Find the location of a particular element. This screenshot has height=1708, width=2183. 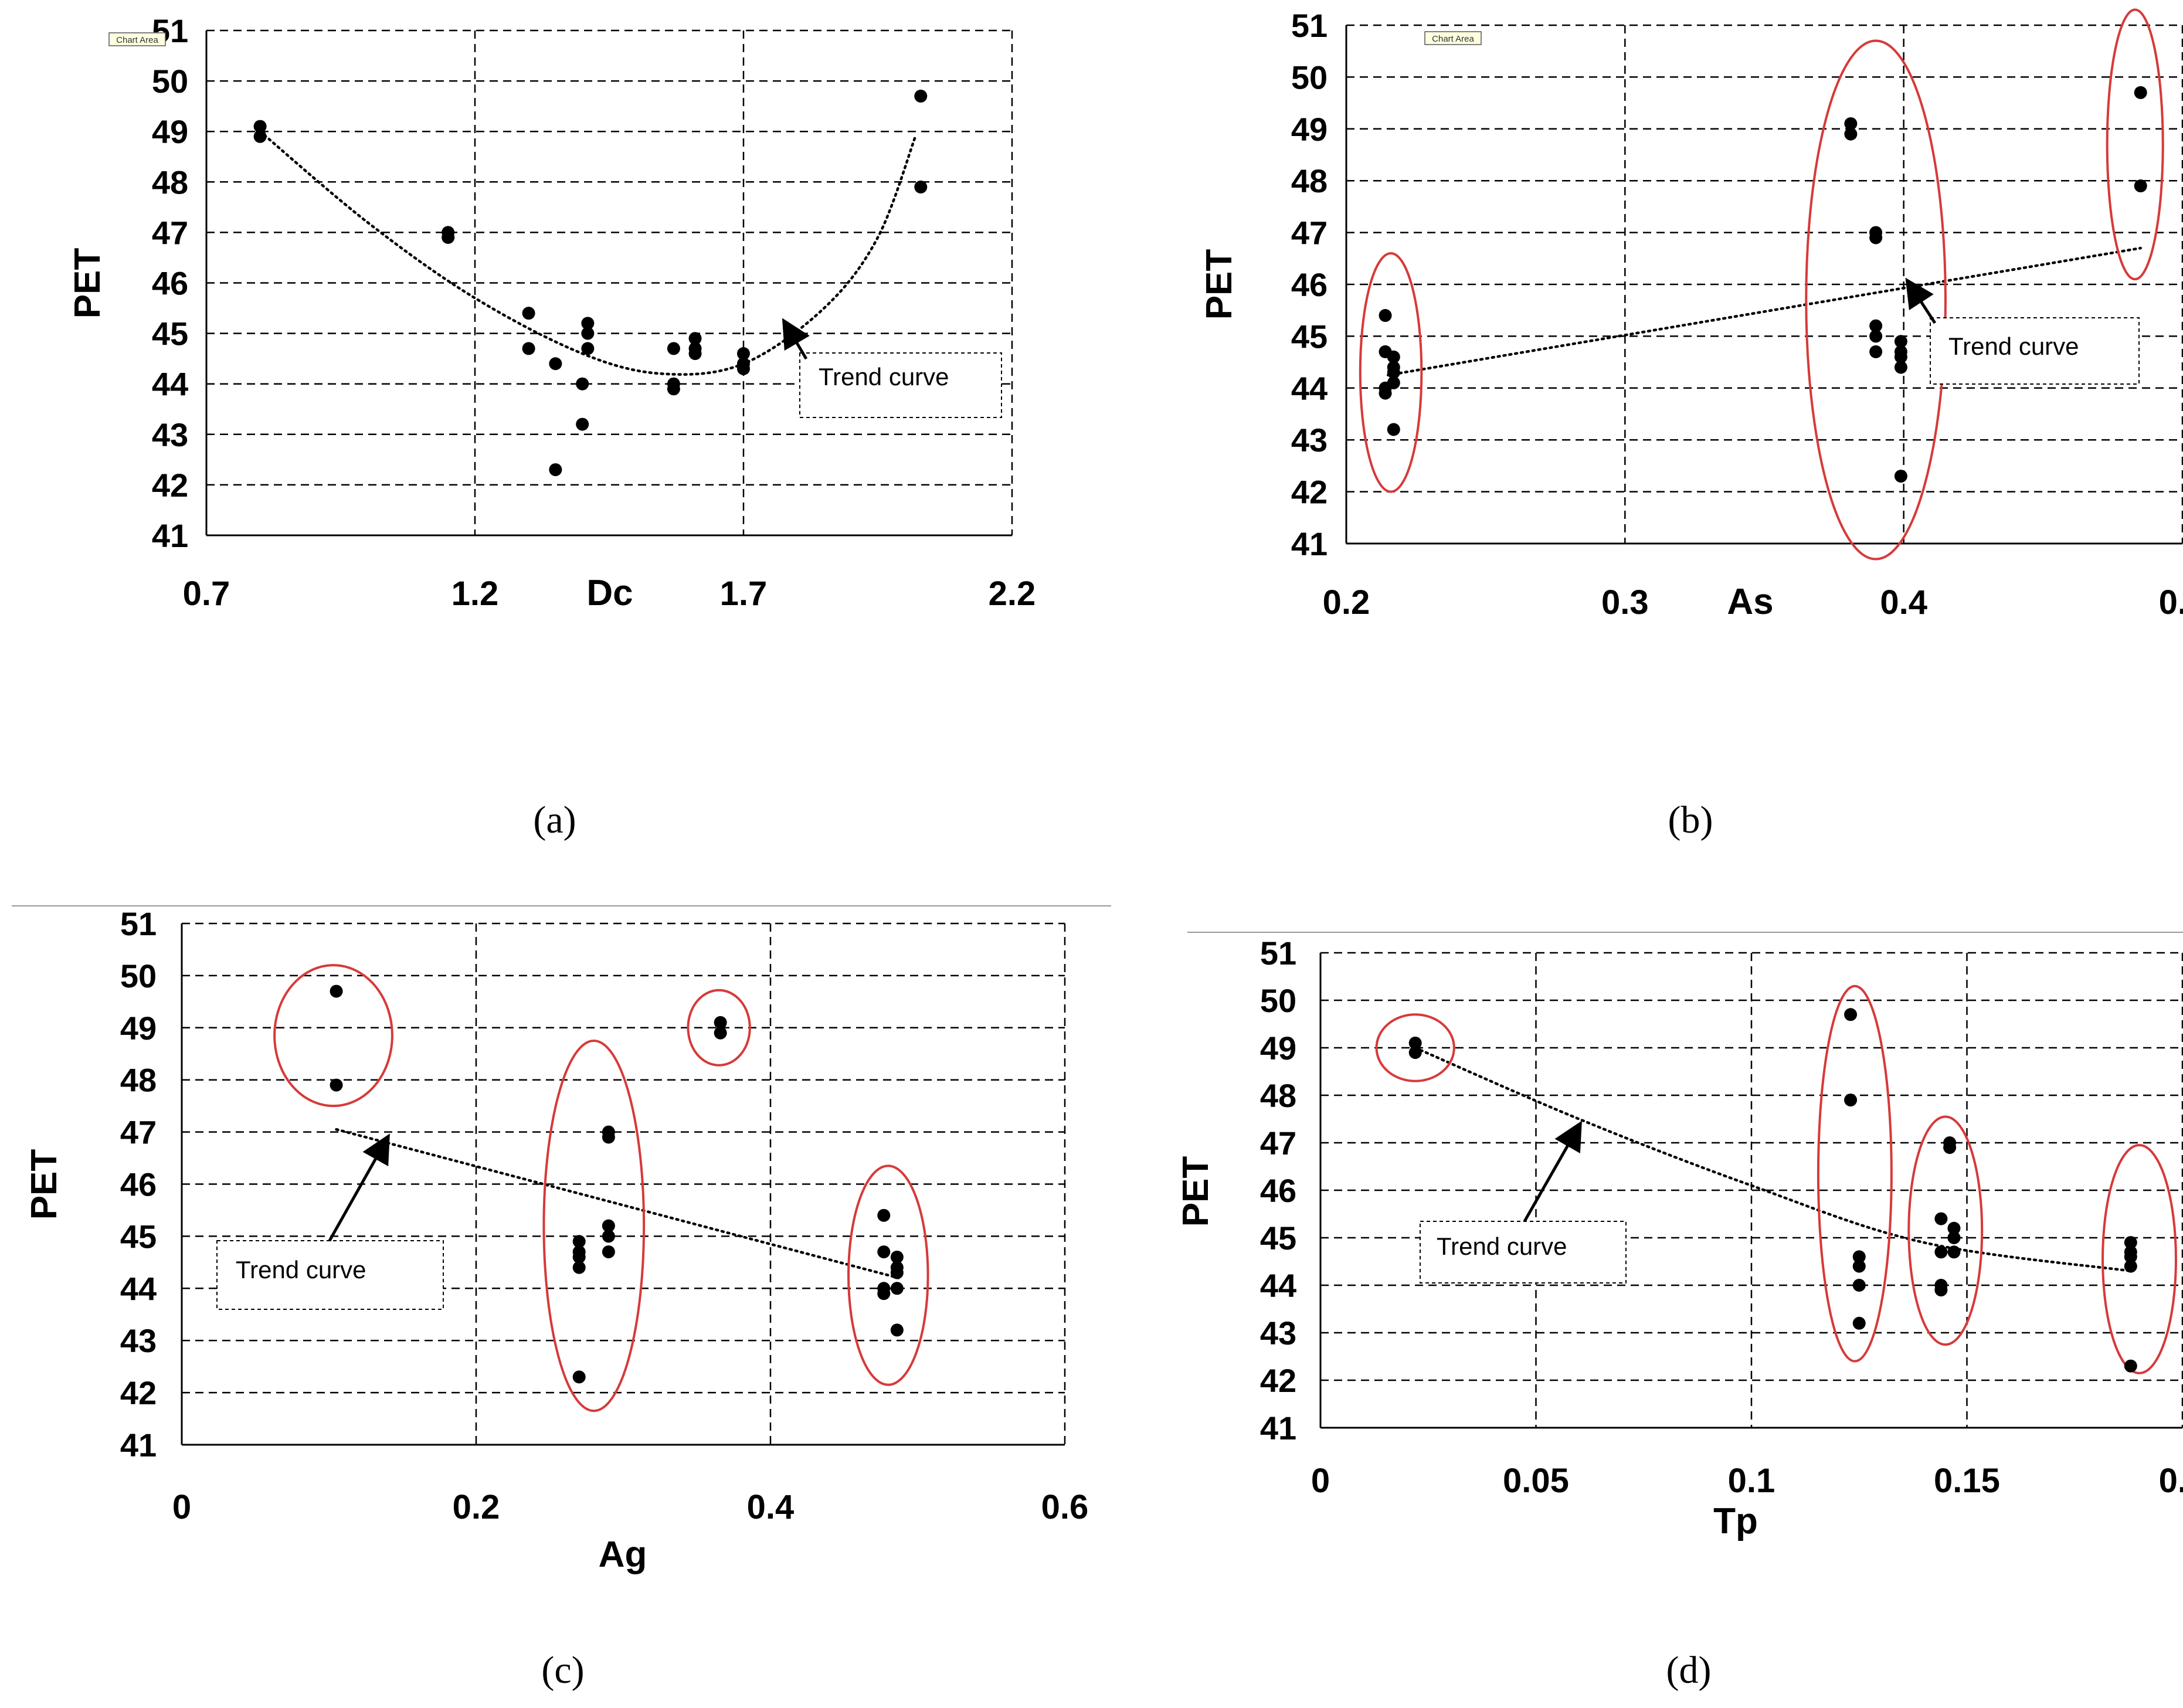

panel-label: (c) is located at coordinates (563, 1670).